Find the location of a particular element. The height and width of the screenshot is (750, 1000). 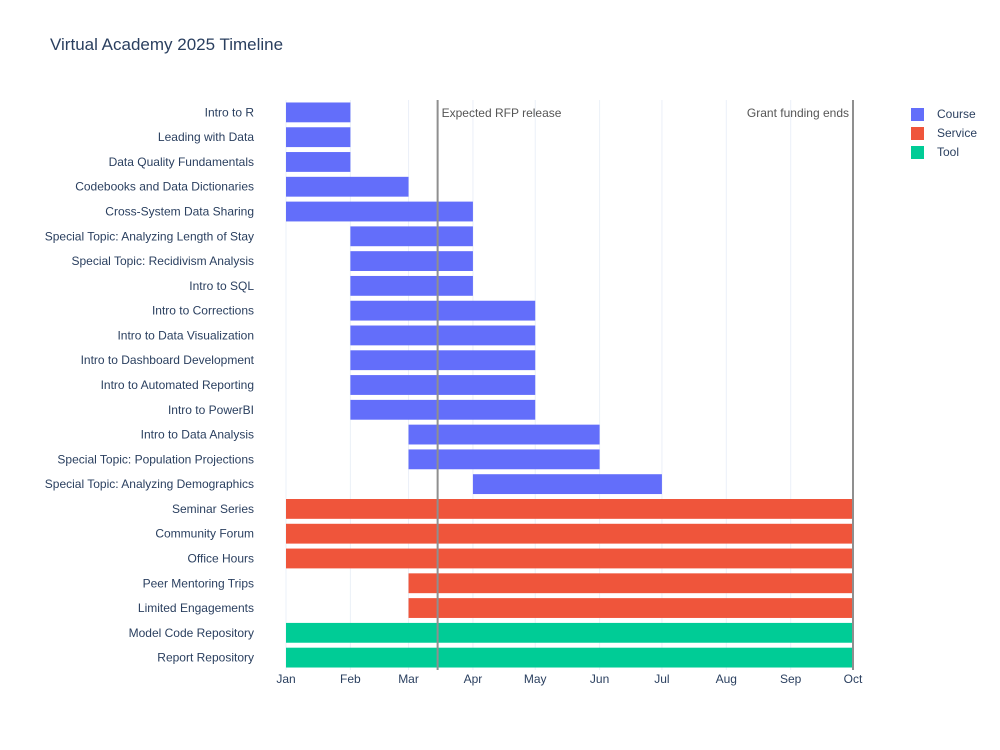

x-tick-label: Jul is located at coordinates (661, 679).